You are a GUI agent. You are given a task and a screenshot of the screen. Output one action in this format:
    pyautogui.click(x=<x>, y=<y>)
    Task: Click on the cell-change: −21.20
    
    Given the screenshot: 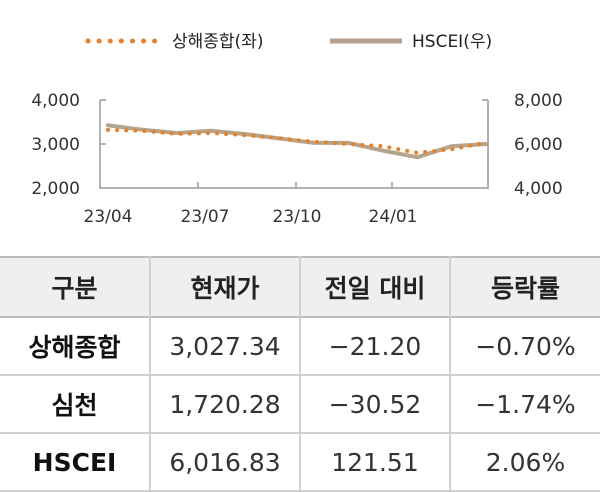 What is the action you would take?
    pyautogui.click(x=374, y=346)
    